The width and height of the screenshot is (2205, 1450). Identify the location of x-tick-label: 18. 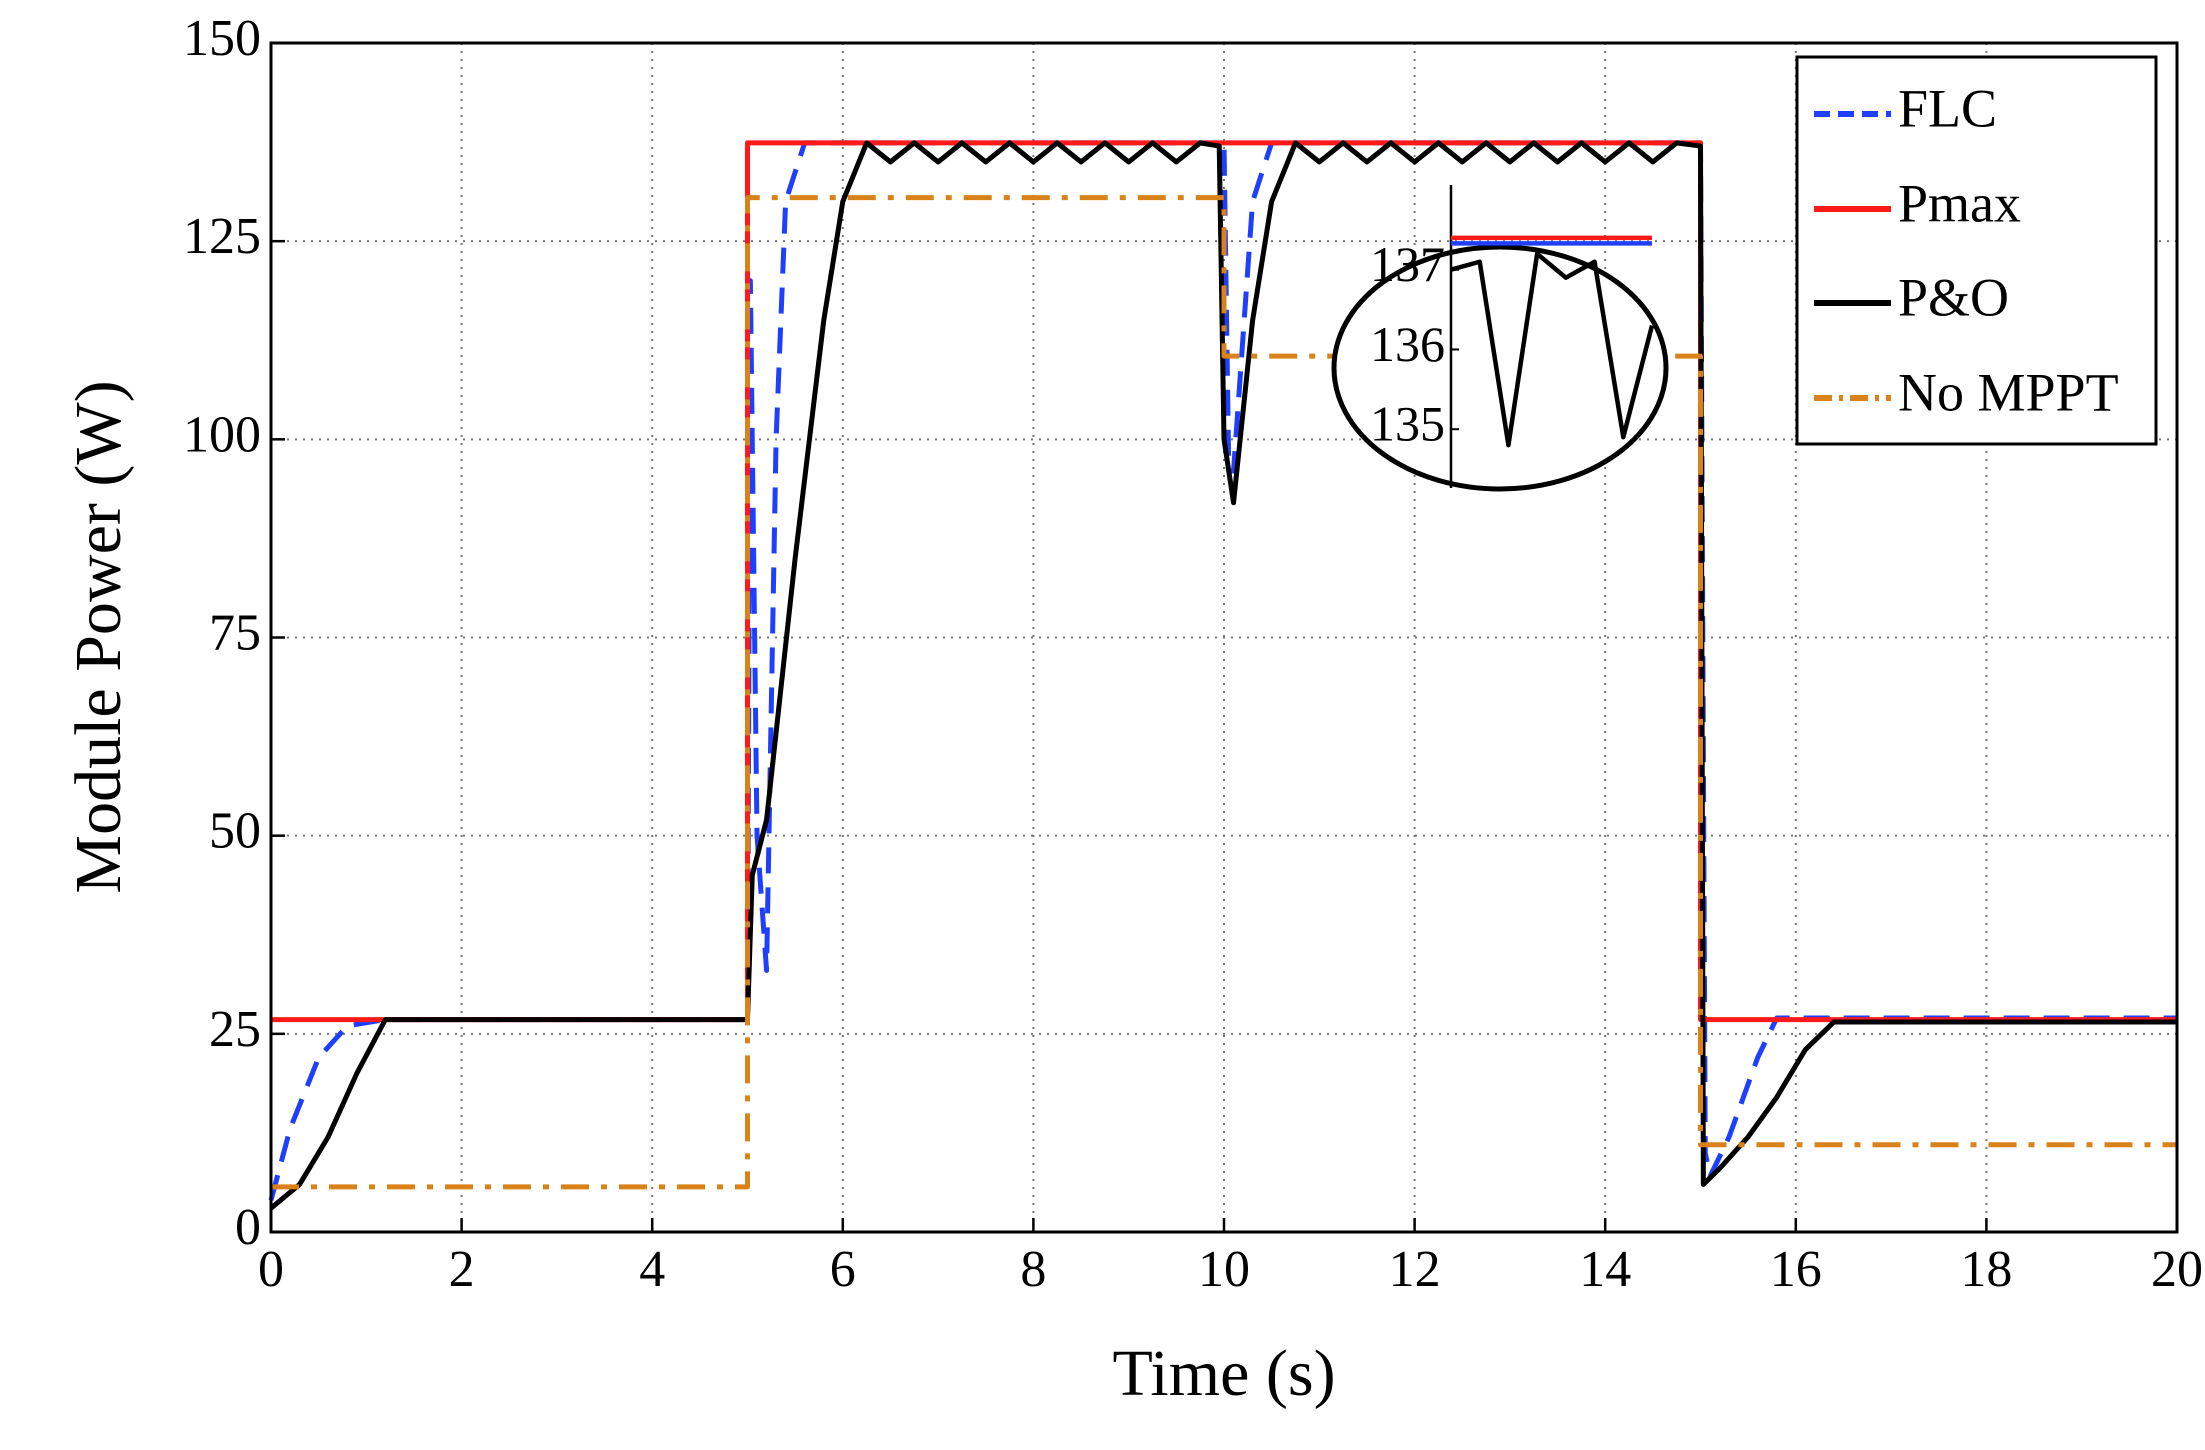
(1986, 1269).